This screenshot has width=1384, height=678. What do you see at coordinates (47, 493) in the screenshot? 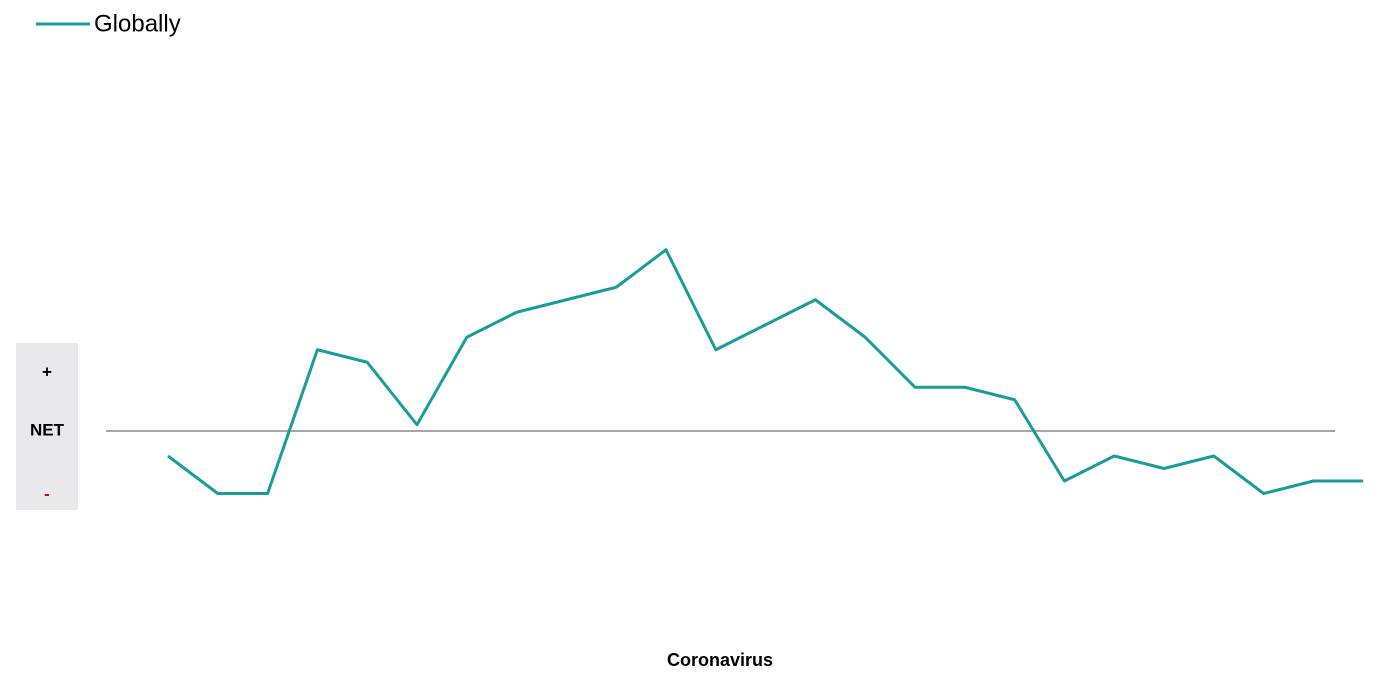
I see `minus-annotation: -` at bounding box center [47, 493].